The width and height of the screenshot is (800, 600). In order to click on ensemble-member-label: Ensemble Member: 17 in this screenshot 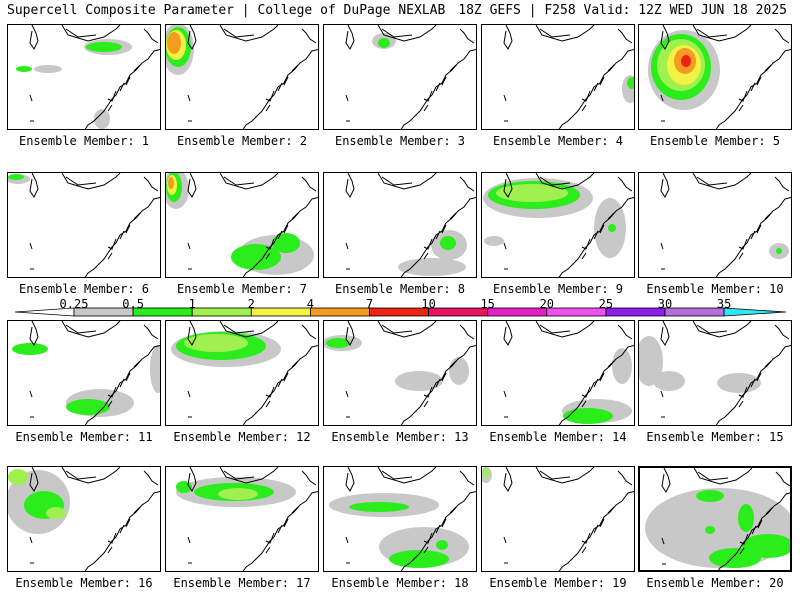, I will do `click(242, 583)`.